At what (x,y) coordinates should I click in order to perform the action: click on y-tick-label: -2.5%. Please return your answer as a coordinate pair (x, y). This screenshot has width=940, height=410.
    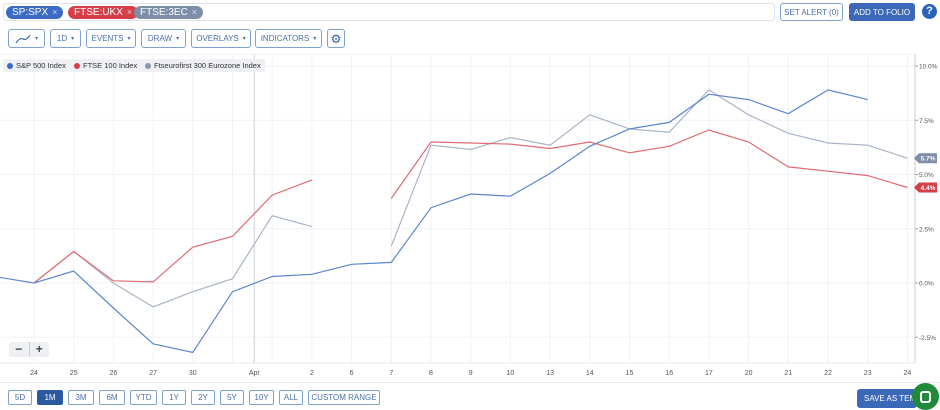
    Looking at the image, I should click on (927, 338).